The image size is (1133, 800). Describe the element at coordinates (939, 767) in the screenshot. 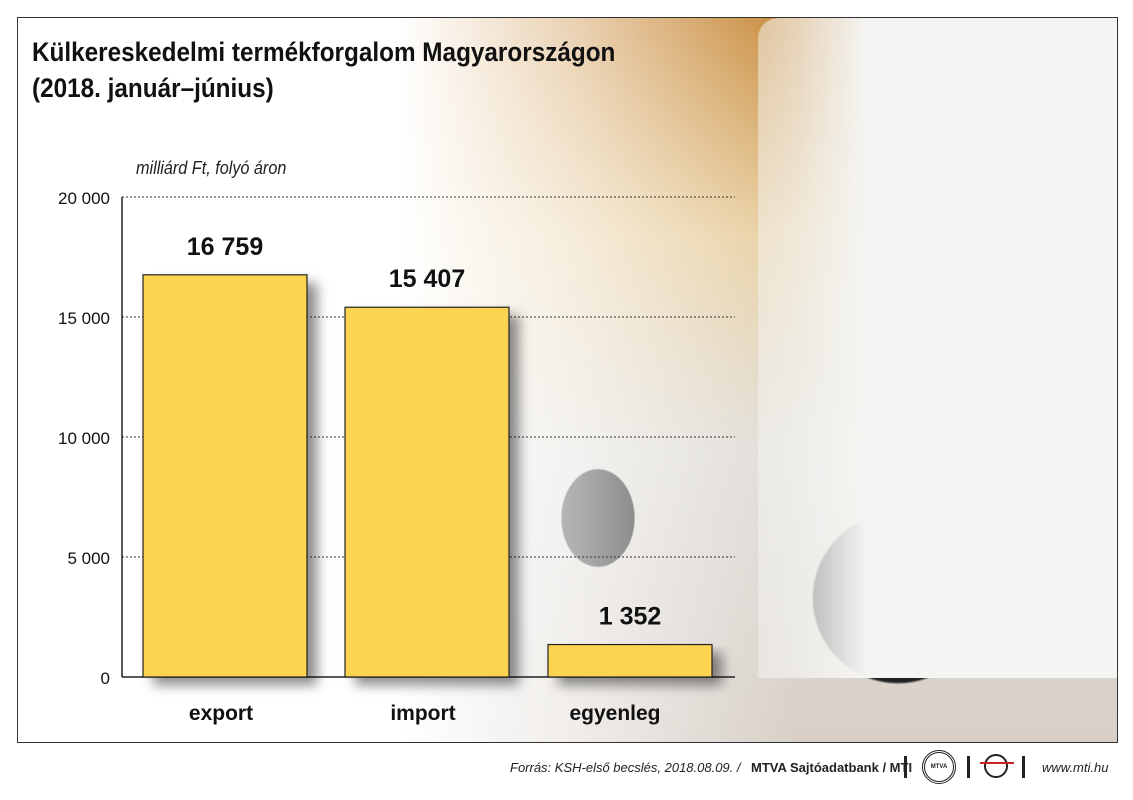

I see `mtva-logo: MTVA` at that location.